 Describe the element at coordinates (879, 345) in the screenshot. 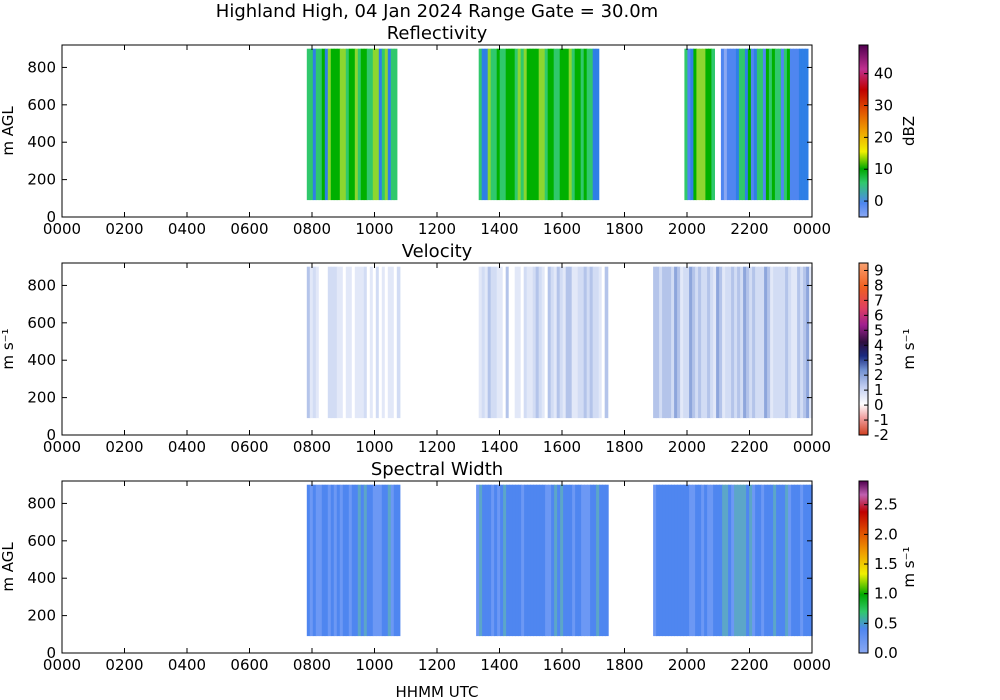

I see `colorbar-tick-label: 4` at that location.